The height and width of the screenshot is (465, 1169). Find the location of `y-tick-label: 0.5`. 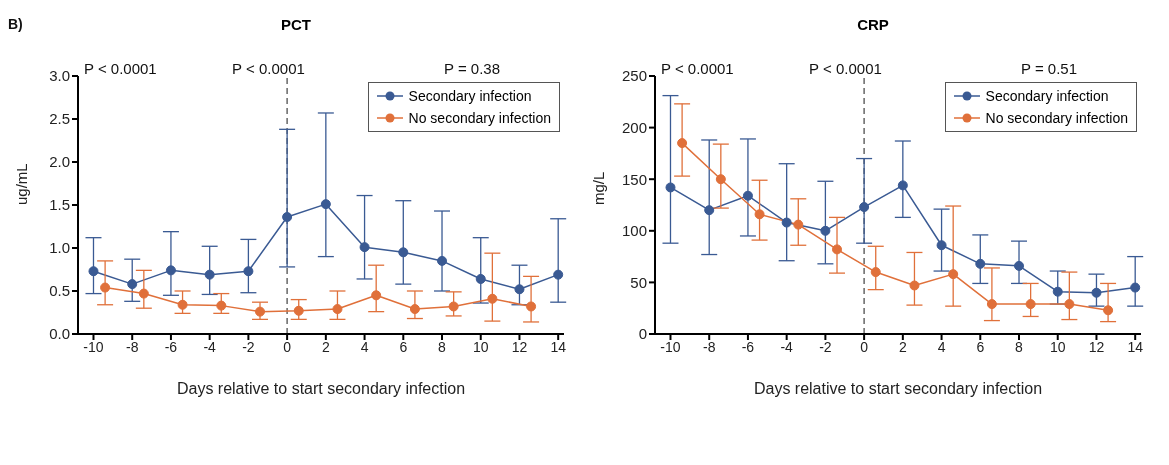

y-tick-label: 0.5 is located at coordinates (59, 291).